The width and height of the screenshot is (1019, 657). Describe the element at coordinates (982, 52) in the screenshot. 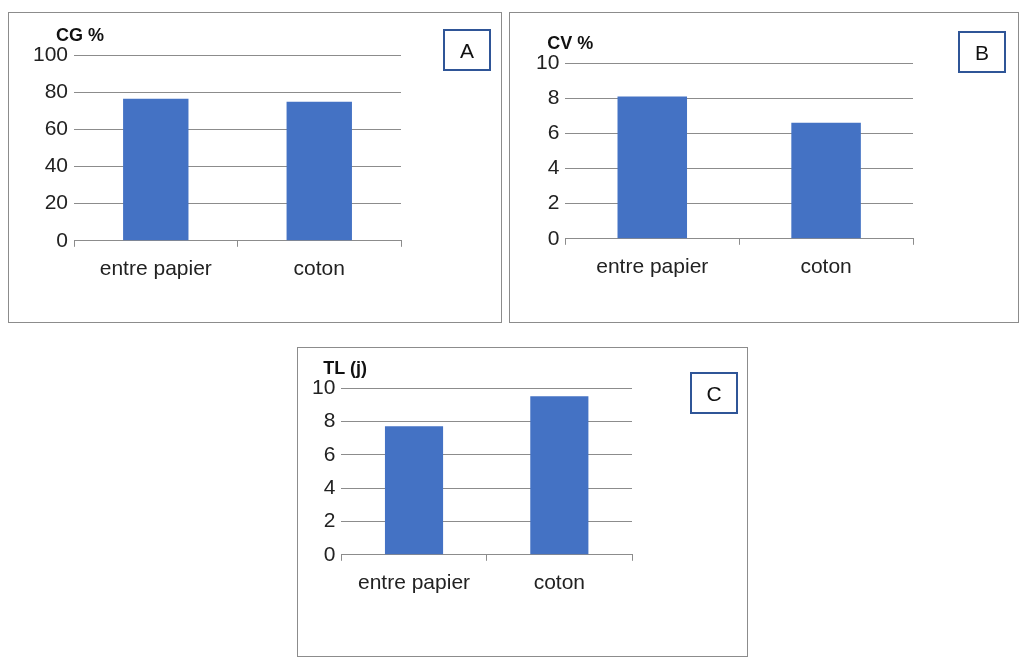

I see `label-box: B` at that location.